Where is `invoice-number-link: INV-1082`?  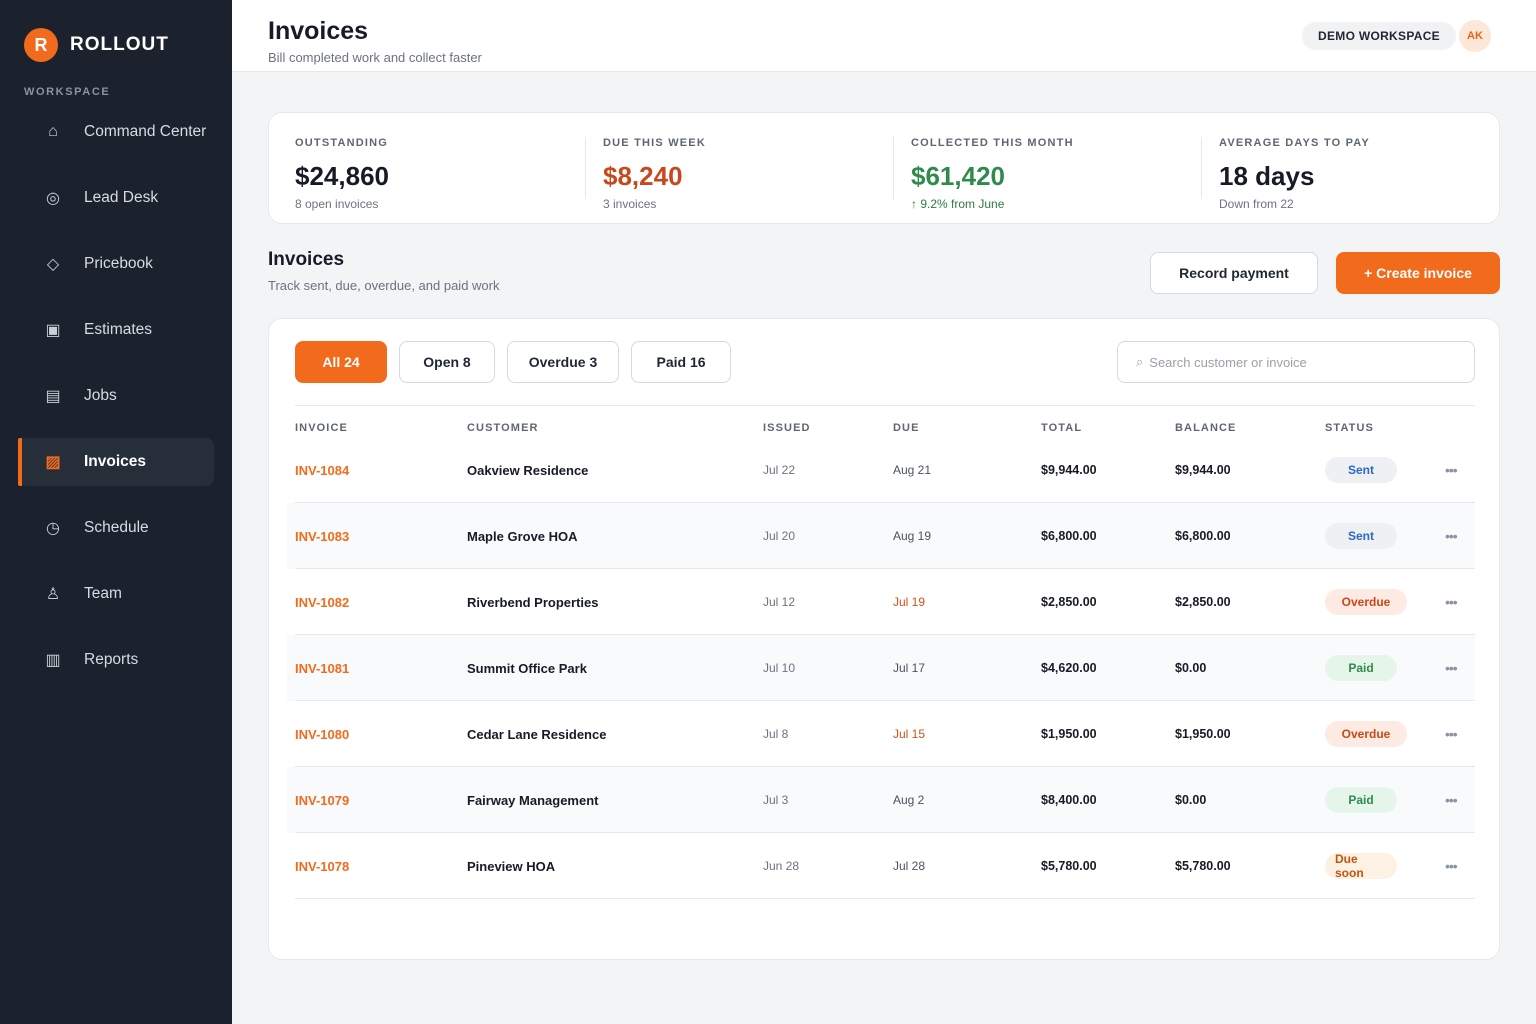
invoice-number-link: INV-1082 is located at coordinates (322, 602).